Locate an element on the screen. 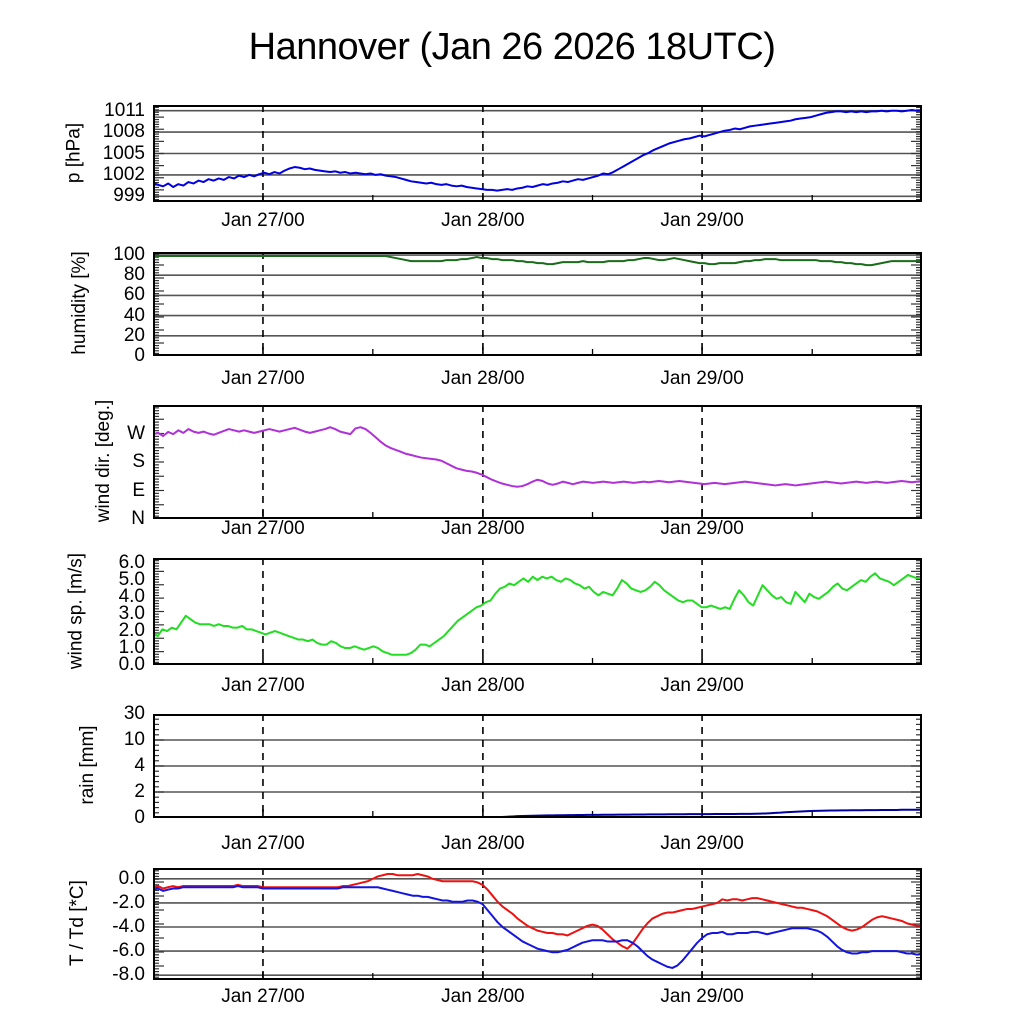  series-accumulated-rain is located at coordinates (537, 814).